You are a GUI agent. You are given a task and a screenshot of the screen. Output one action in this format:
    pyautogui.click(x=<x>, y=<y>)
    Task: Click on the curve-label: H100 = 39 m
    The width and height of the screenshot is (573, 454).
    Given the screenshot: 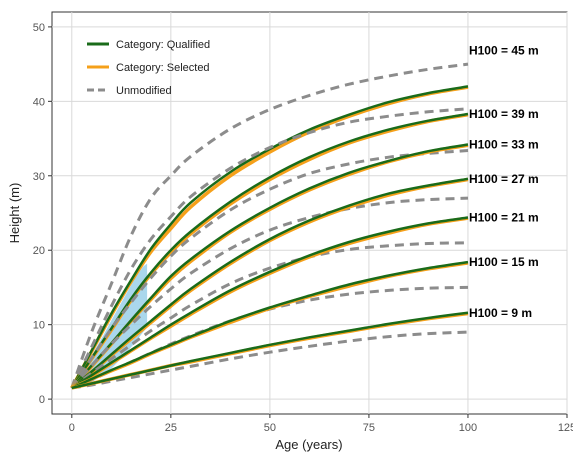 What is the action you would take?
    pyautogui.click(x=504, y=114)
    